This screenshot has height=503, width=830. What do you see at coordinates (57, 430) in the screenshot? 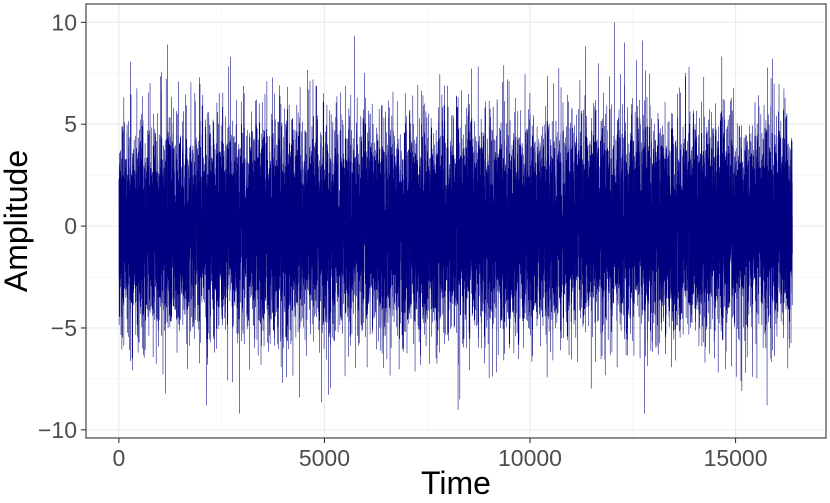
I see `y-tick-label: −10` at bounding box center [57, 430].